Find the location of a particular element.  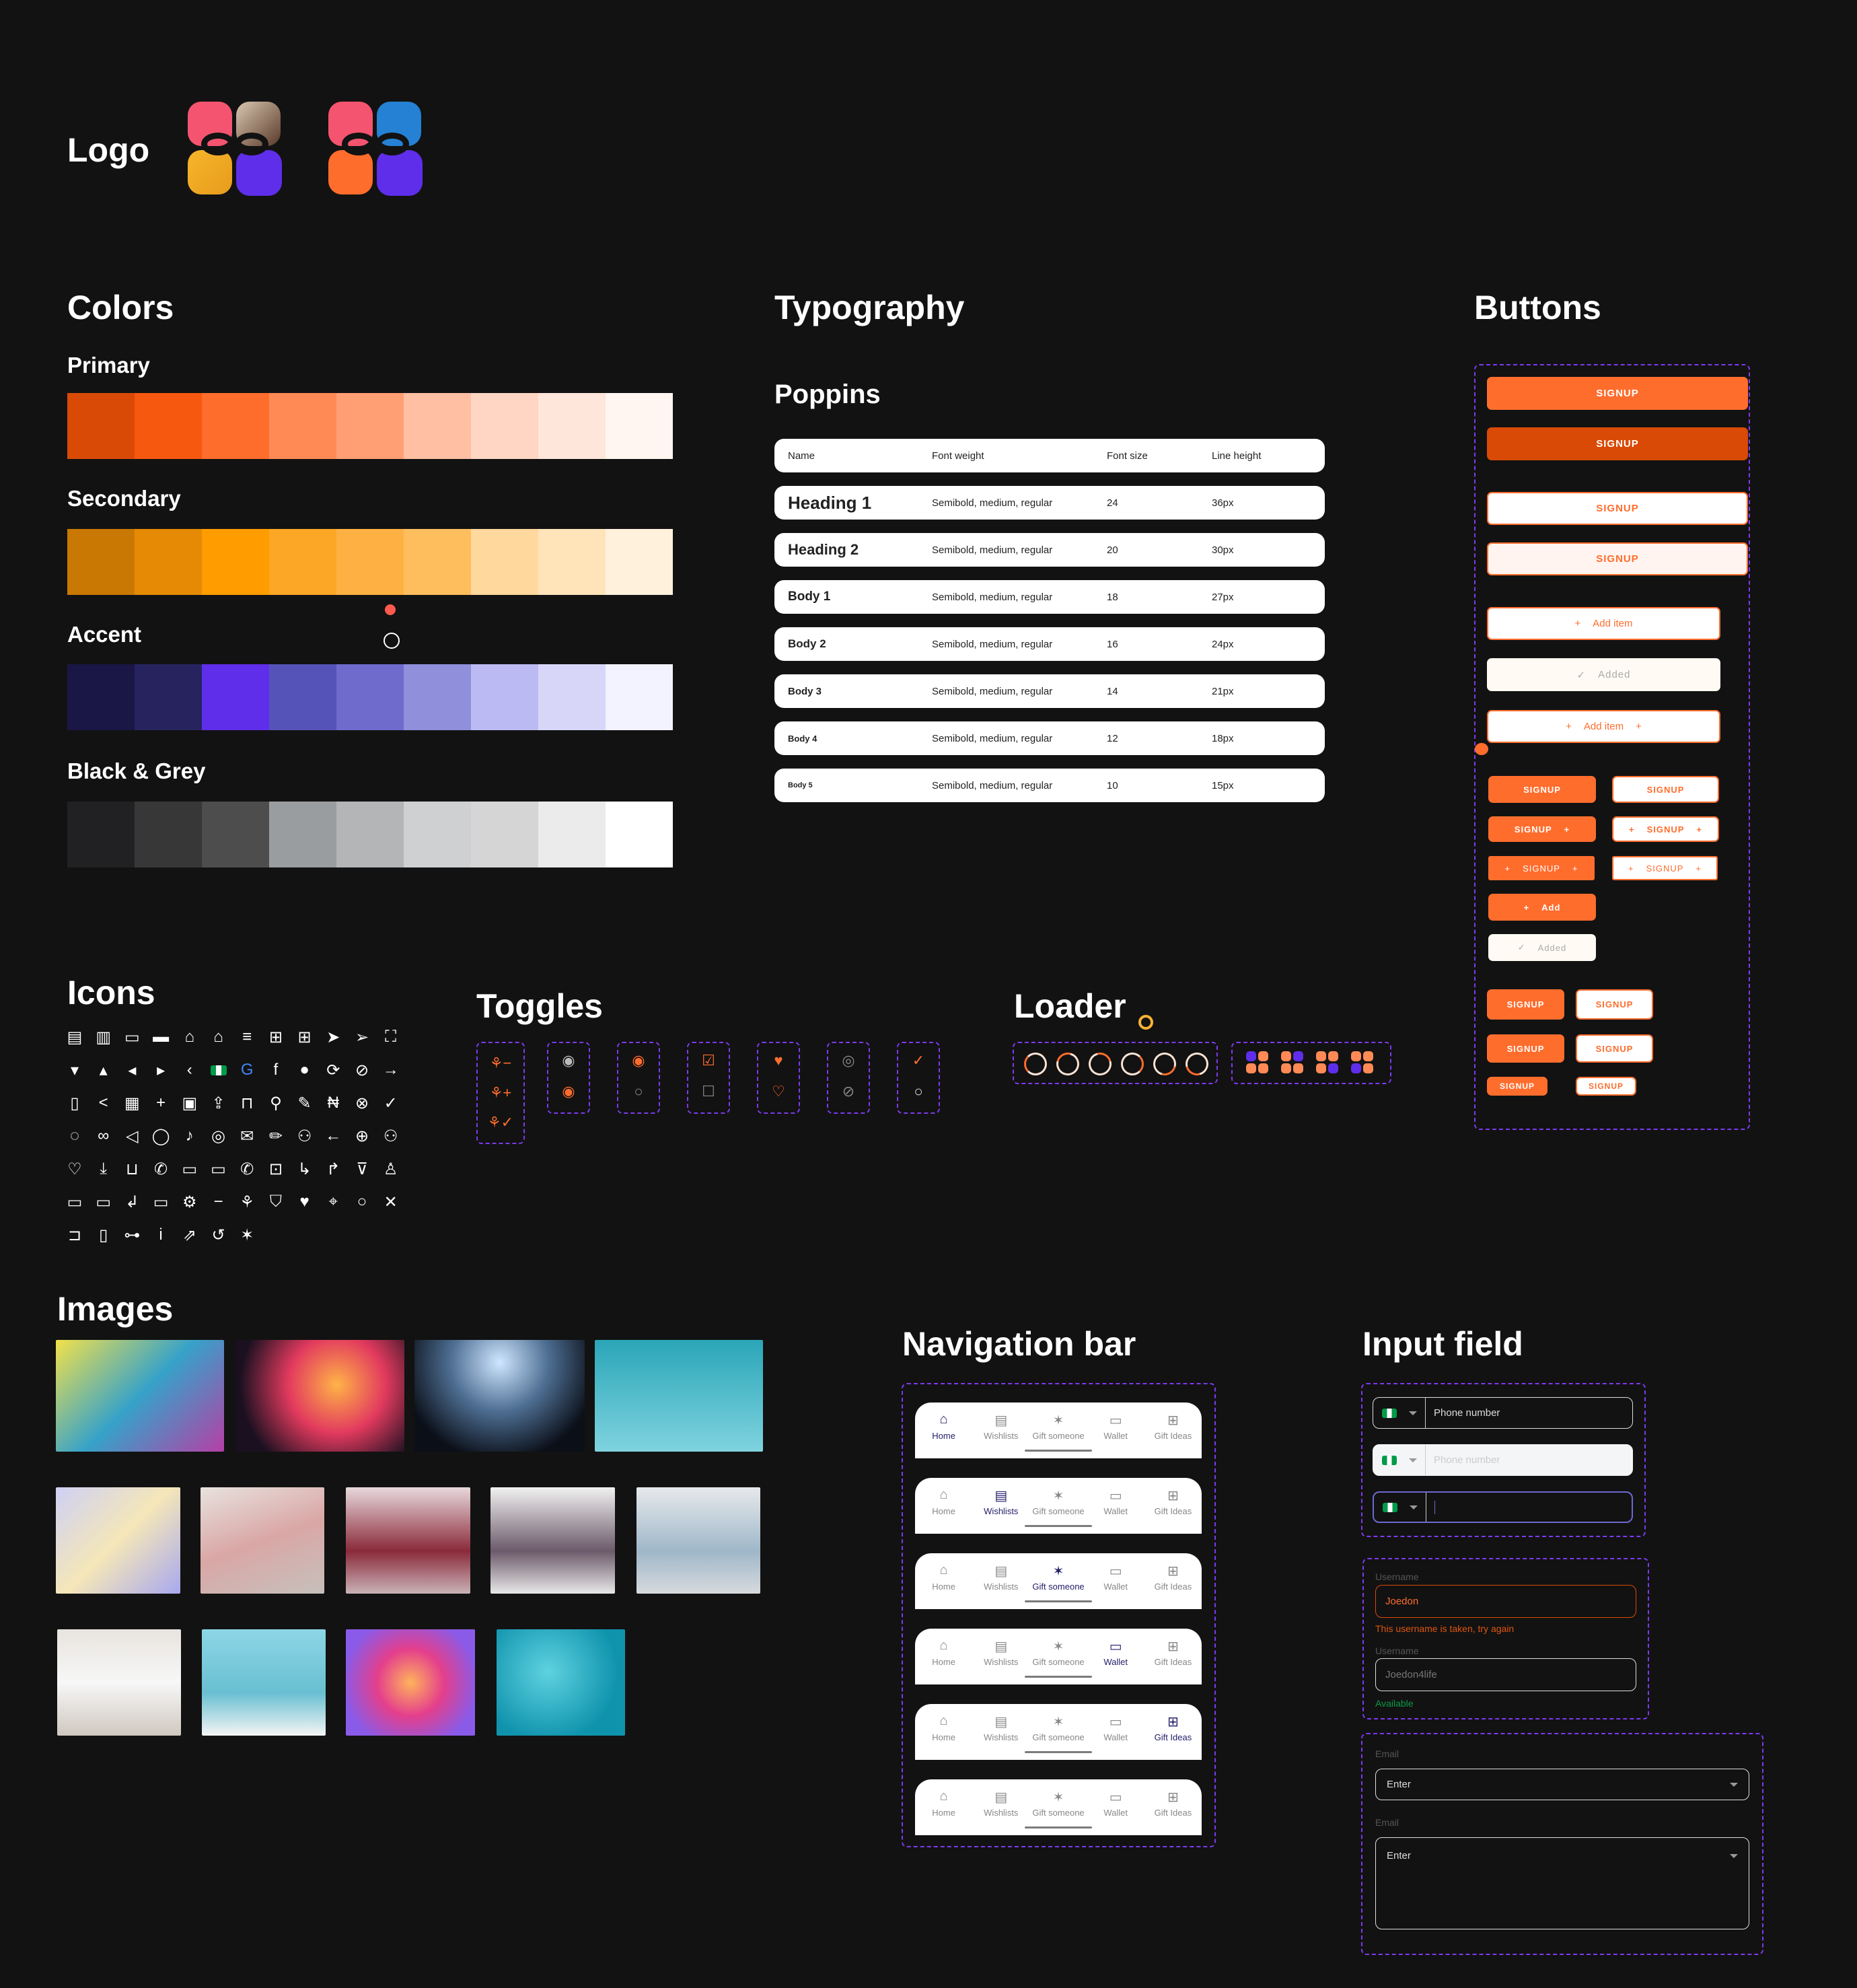

banknote-icon: ▭ is located at coordinates (218, 1169).